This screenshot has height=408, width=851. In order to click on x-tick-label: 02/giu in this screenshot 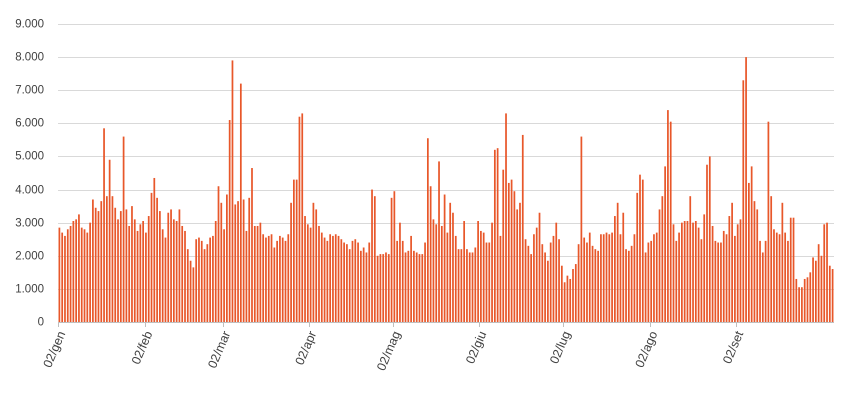, I will do `click(476, 347)`.